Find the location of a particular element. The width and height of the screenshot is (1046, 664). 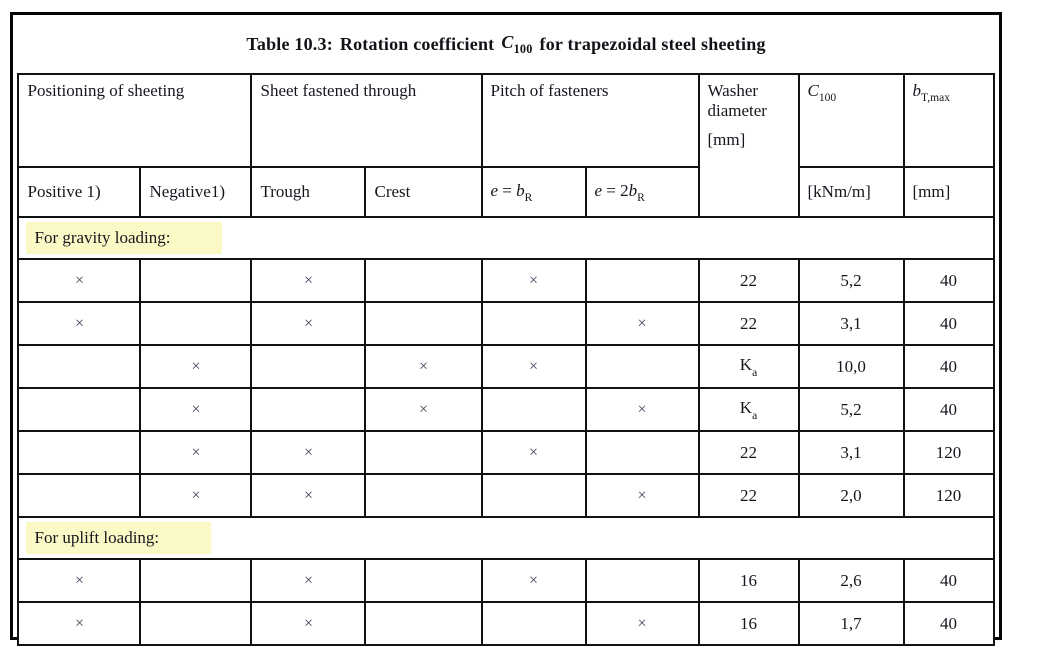

c100-value: 2,0 is located at coordinates (851, 495).